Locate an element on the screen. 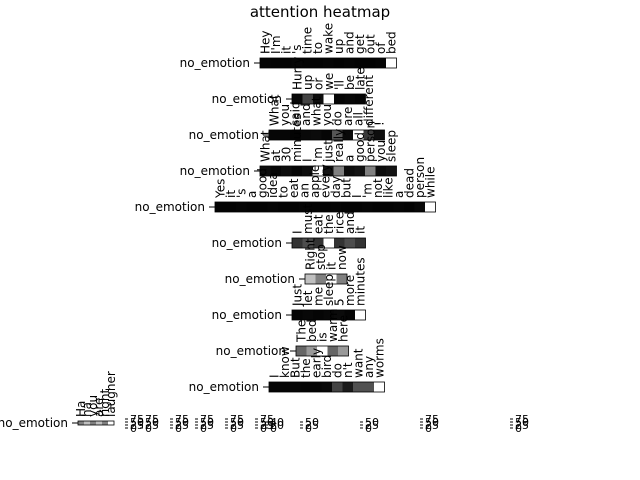 This screenshot has height=480, width=640. token-label: but is located at coordinates (346, 188).